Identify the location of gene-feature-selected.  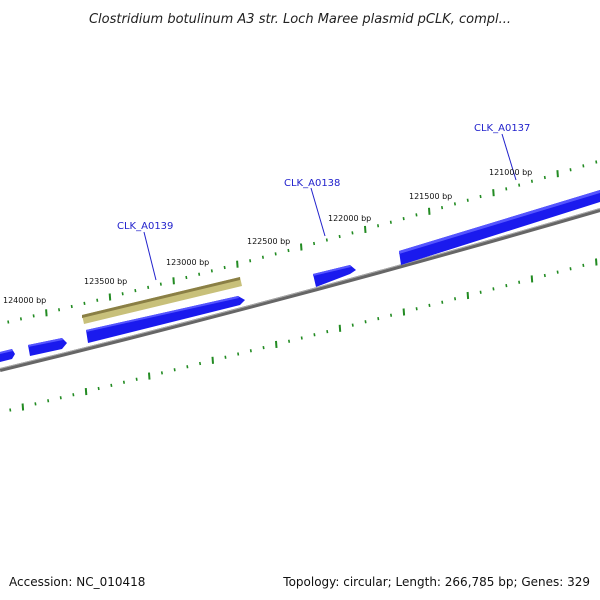
(162, 300).